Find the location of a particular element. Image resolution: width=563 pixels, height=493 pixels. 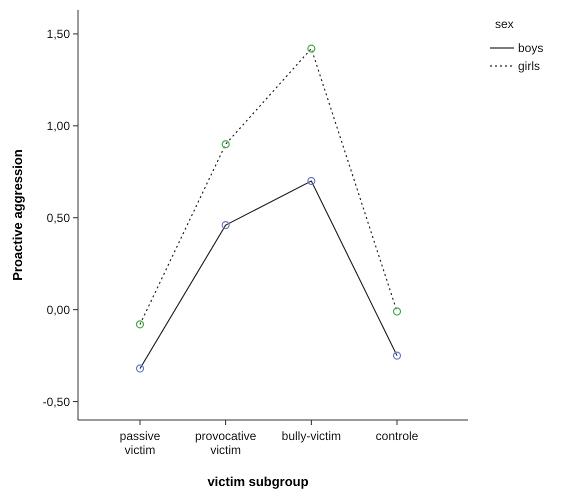

x-tick-label: controle is located at coordinates (397, 436).